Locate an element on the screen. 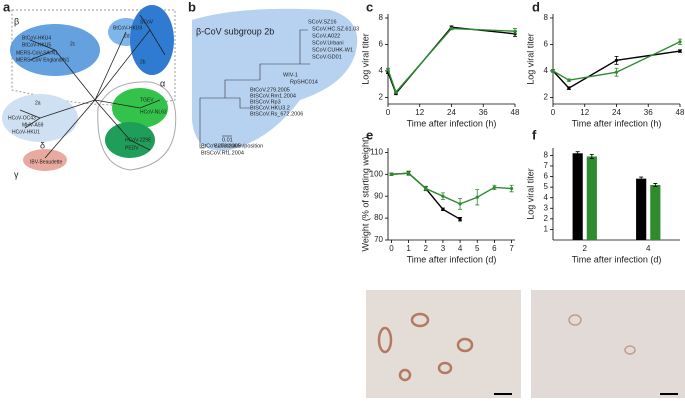 The width and height of the screenshot is (685, 409). x-tick-label: 6 is located at coordinates (494, 248).